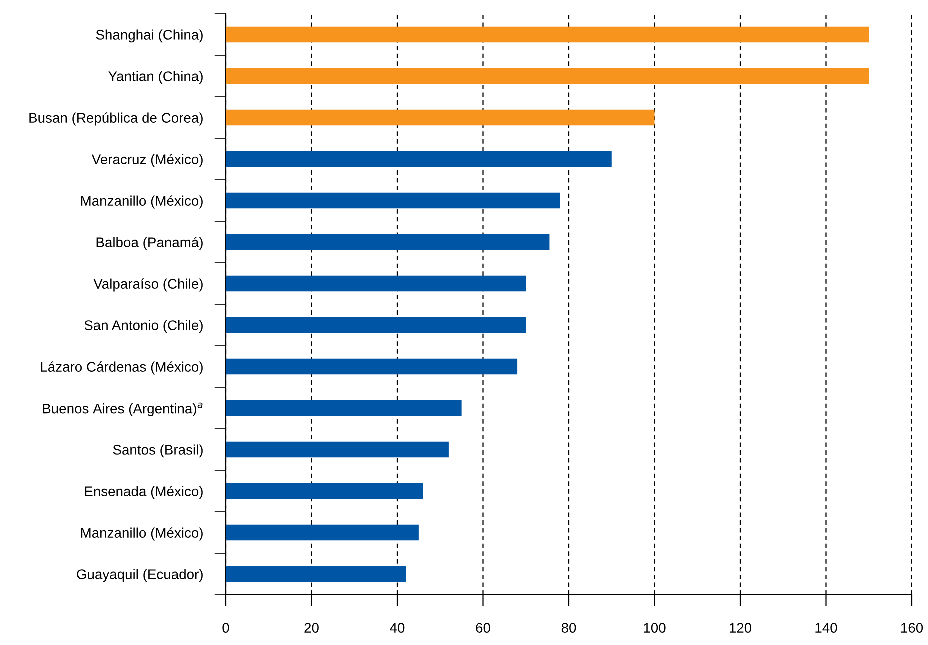  What do you see at coordinates (143, 327) in the screenshot?
I see `y-tick-label: San Antonio (Chile)` at bounding box center [143, 327].